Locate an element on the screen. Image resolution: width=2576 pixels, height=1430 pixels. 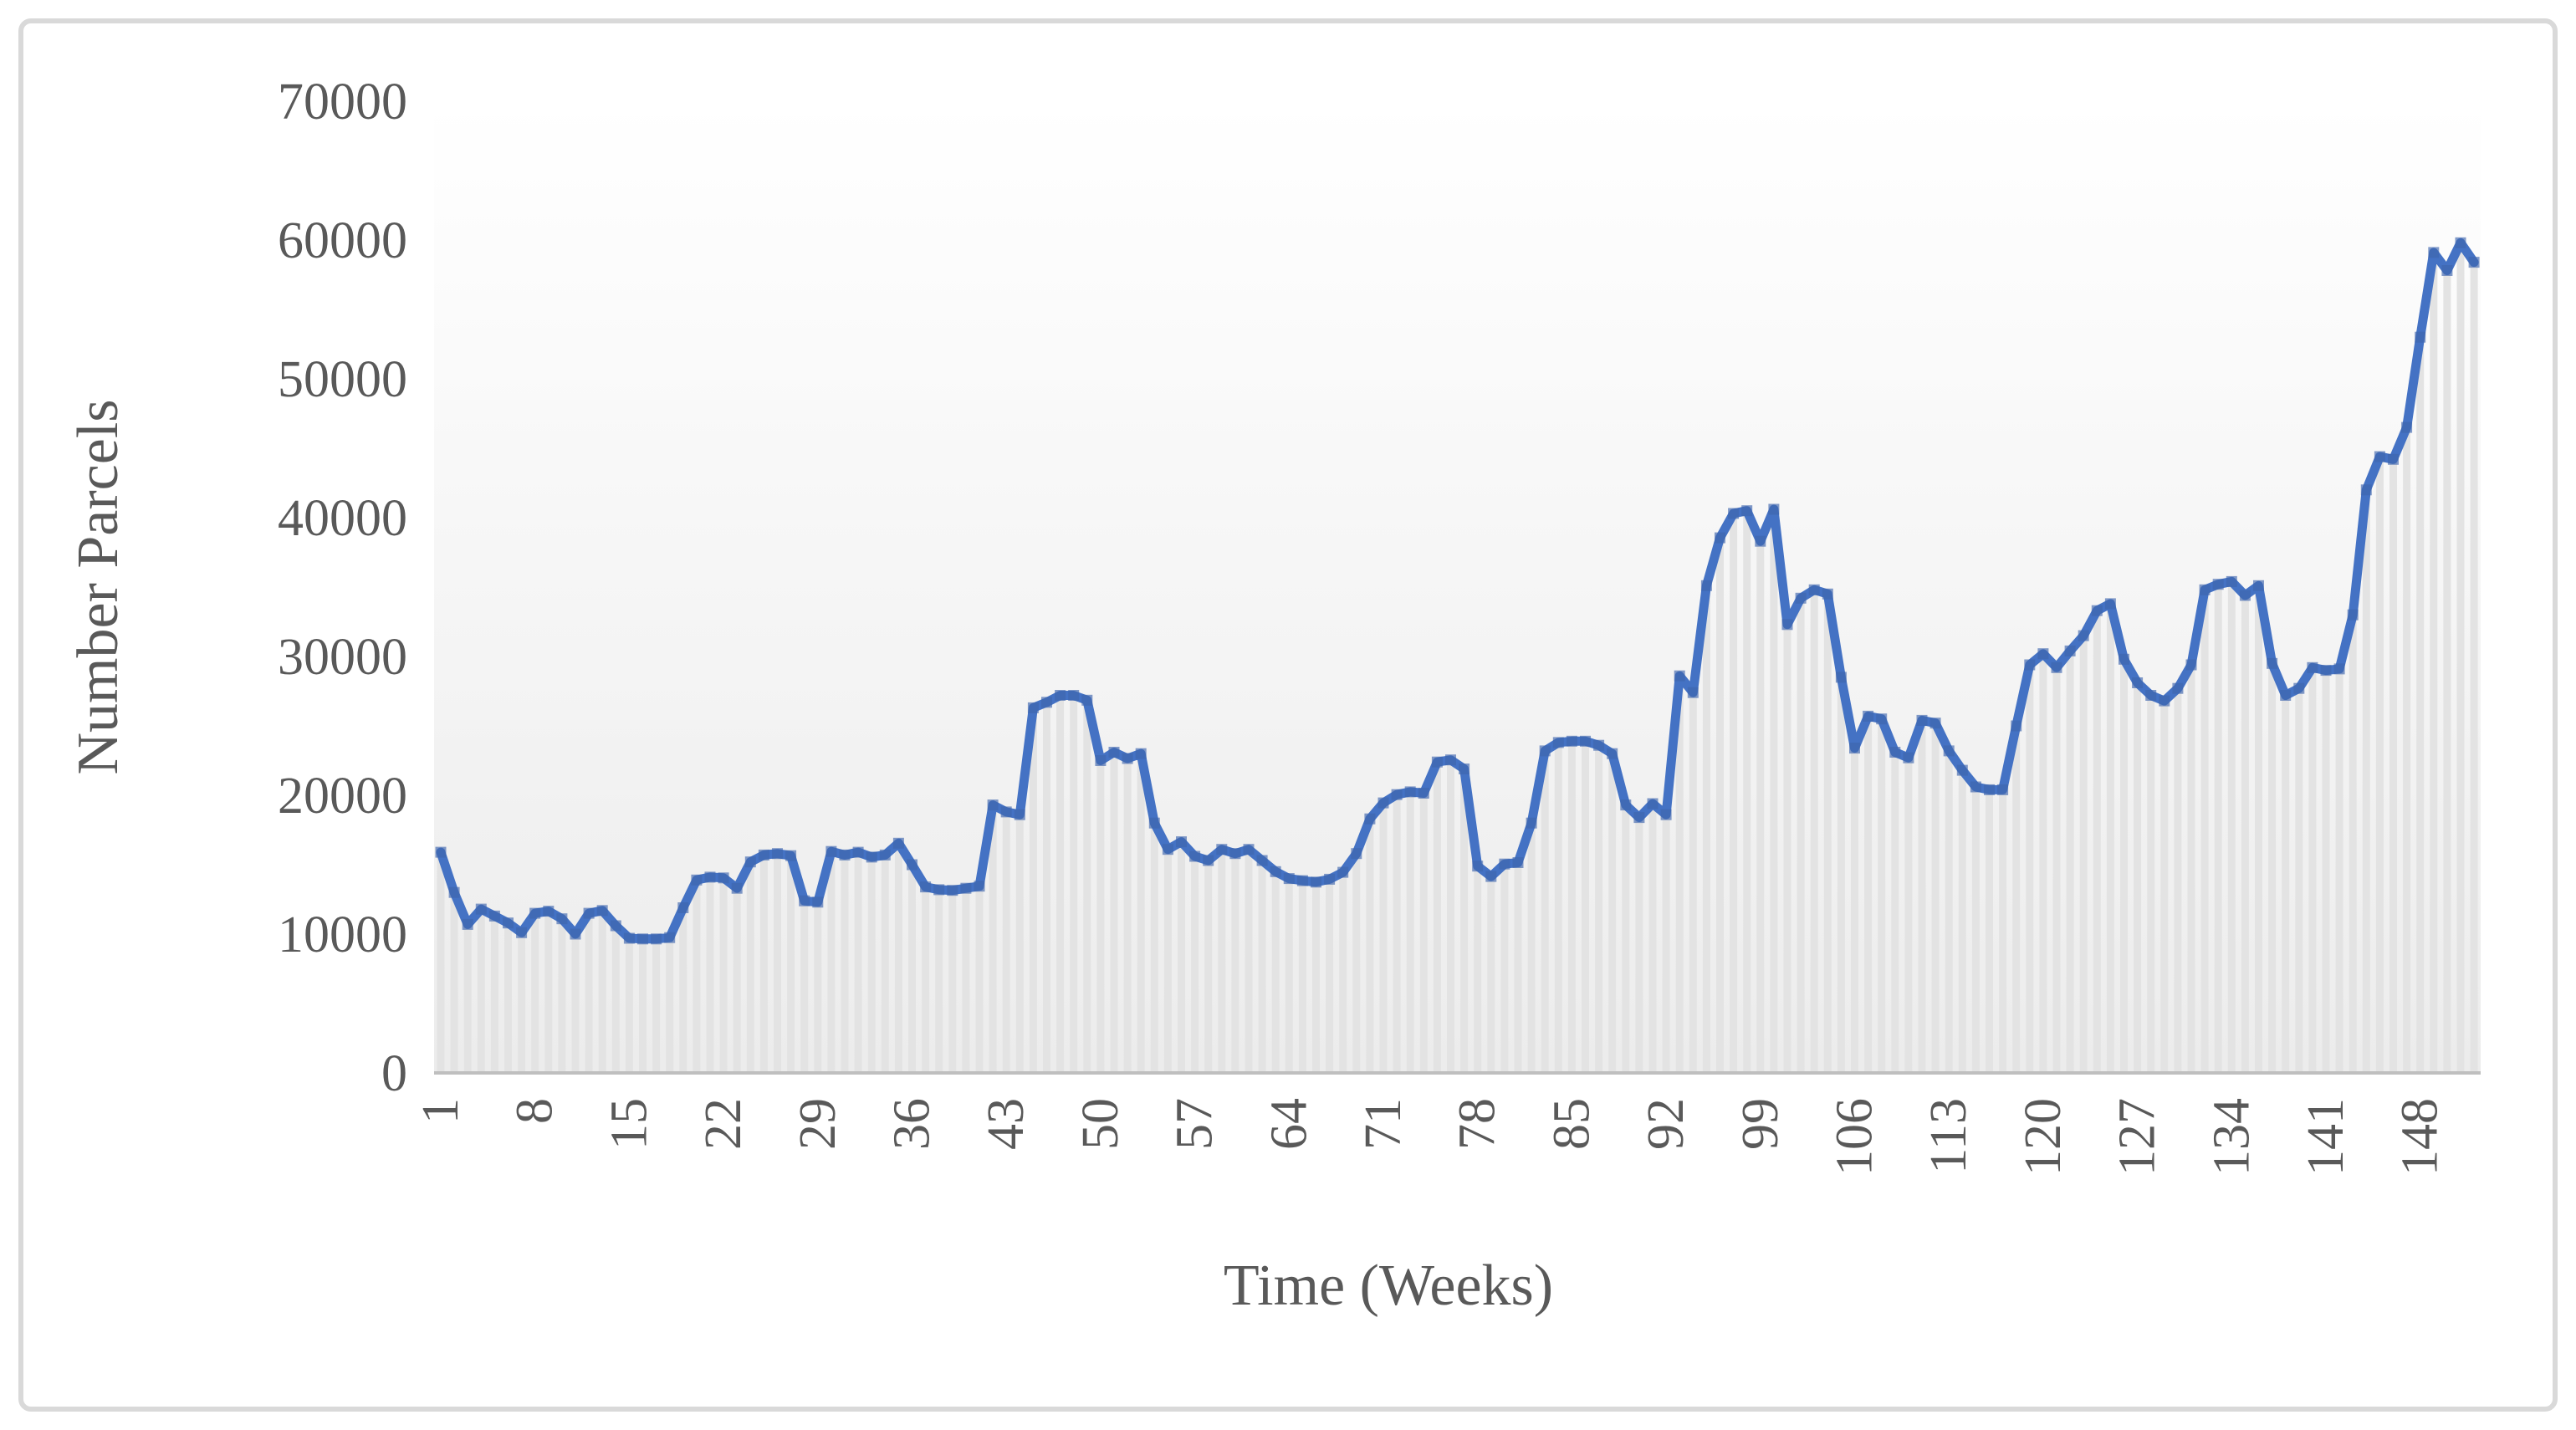
y-tick-30000: 30000 is located at coordinates (342, 657).